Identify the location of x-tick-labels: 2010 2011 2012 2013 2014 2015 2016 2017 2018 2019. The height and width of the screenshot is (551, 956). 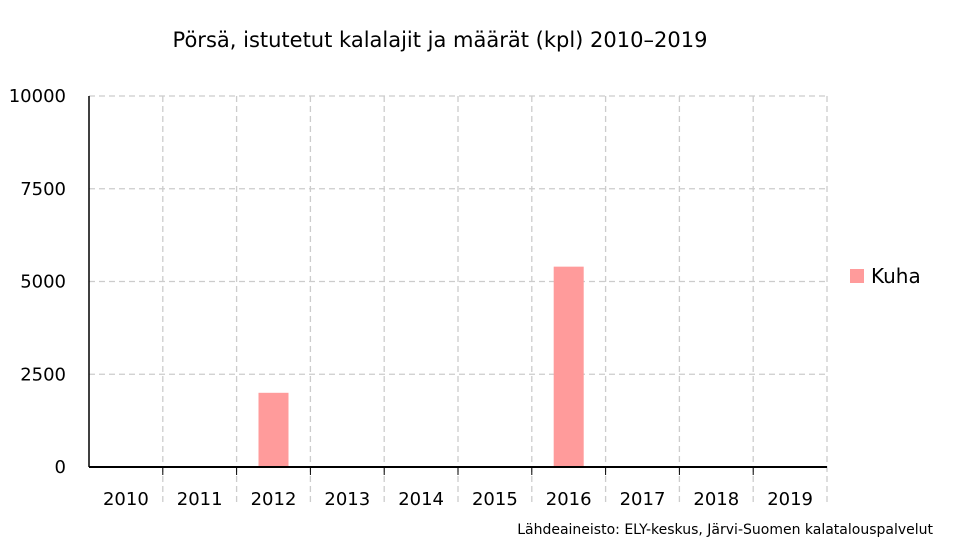
(458, 499).